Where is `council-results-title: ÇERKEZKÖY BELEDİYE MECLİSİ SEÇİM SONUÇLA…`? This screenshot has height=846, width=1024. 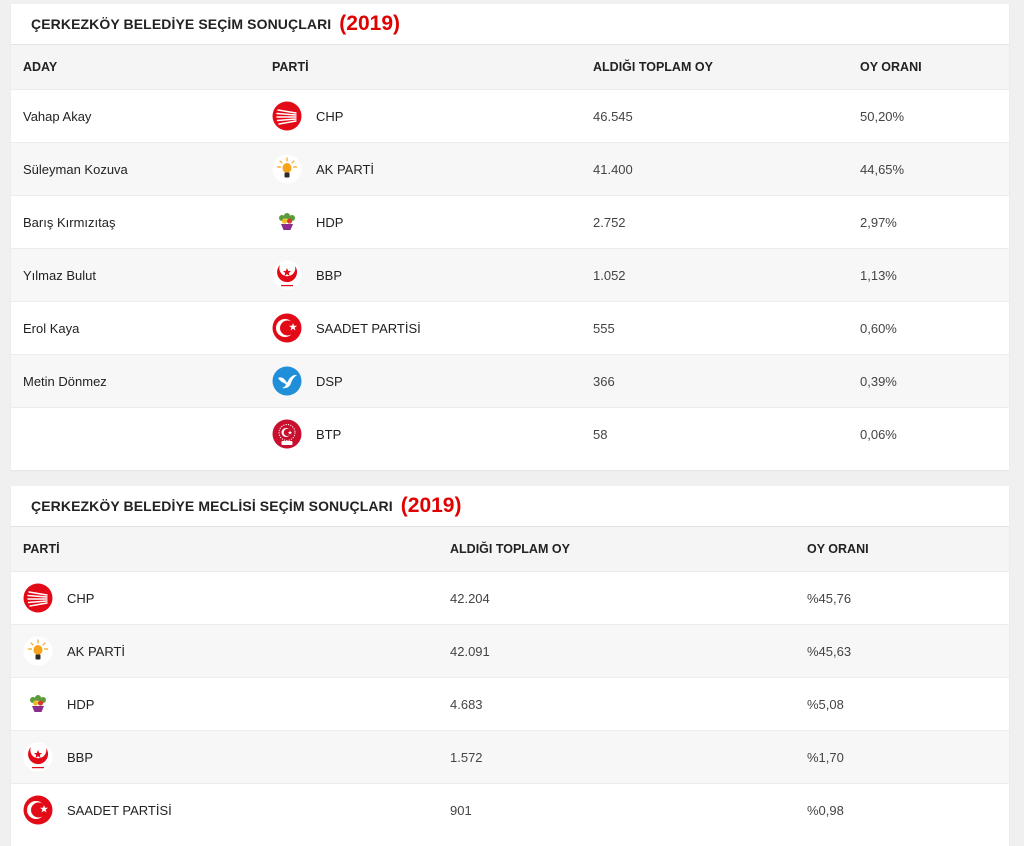
council-results-title: ÇERKEZKÖY BELEDİYE MECLİSİ SEÇİM SONUÇLA… is located at coordinates (212, 506).